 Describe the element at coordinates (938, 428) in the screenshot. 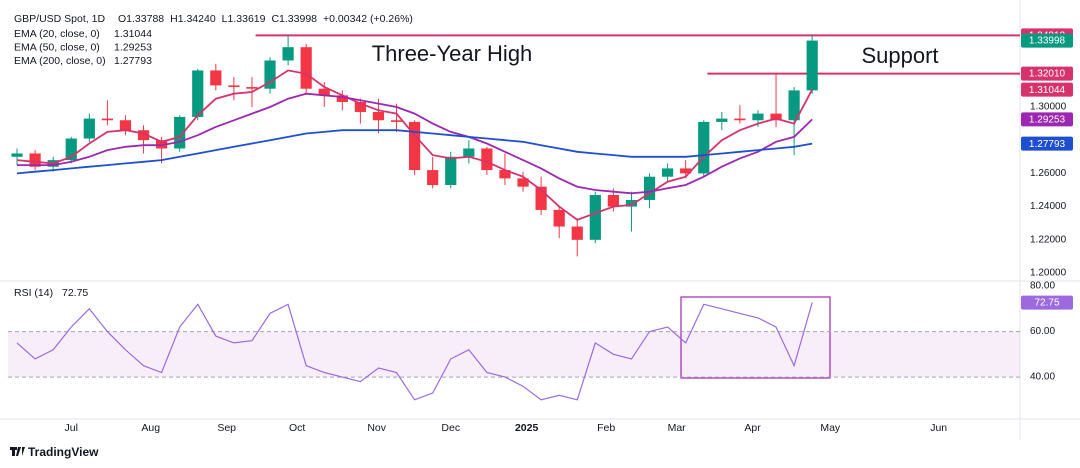

I see `x-tick-label: Jun` at that location.